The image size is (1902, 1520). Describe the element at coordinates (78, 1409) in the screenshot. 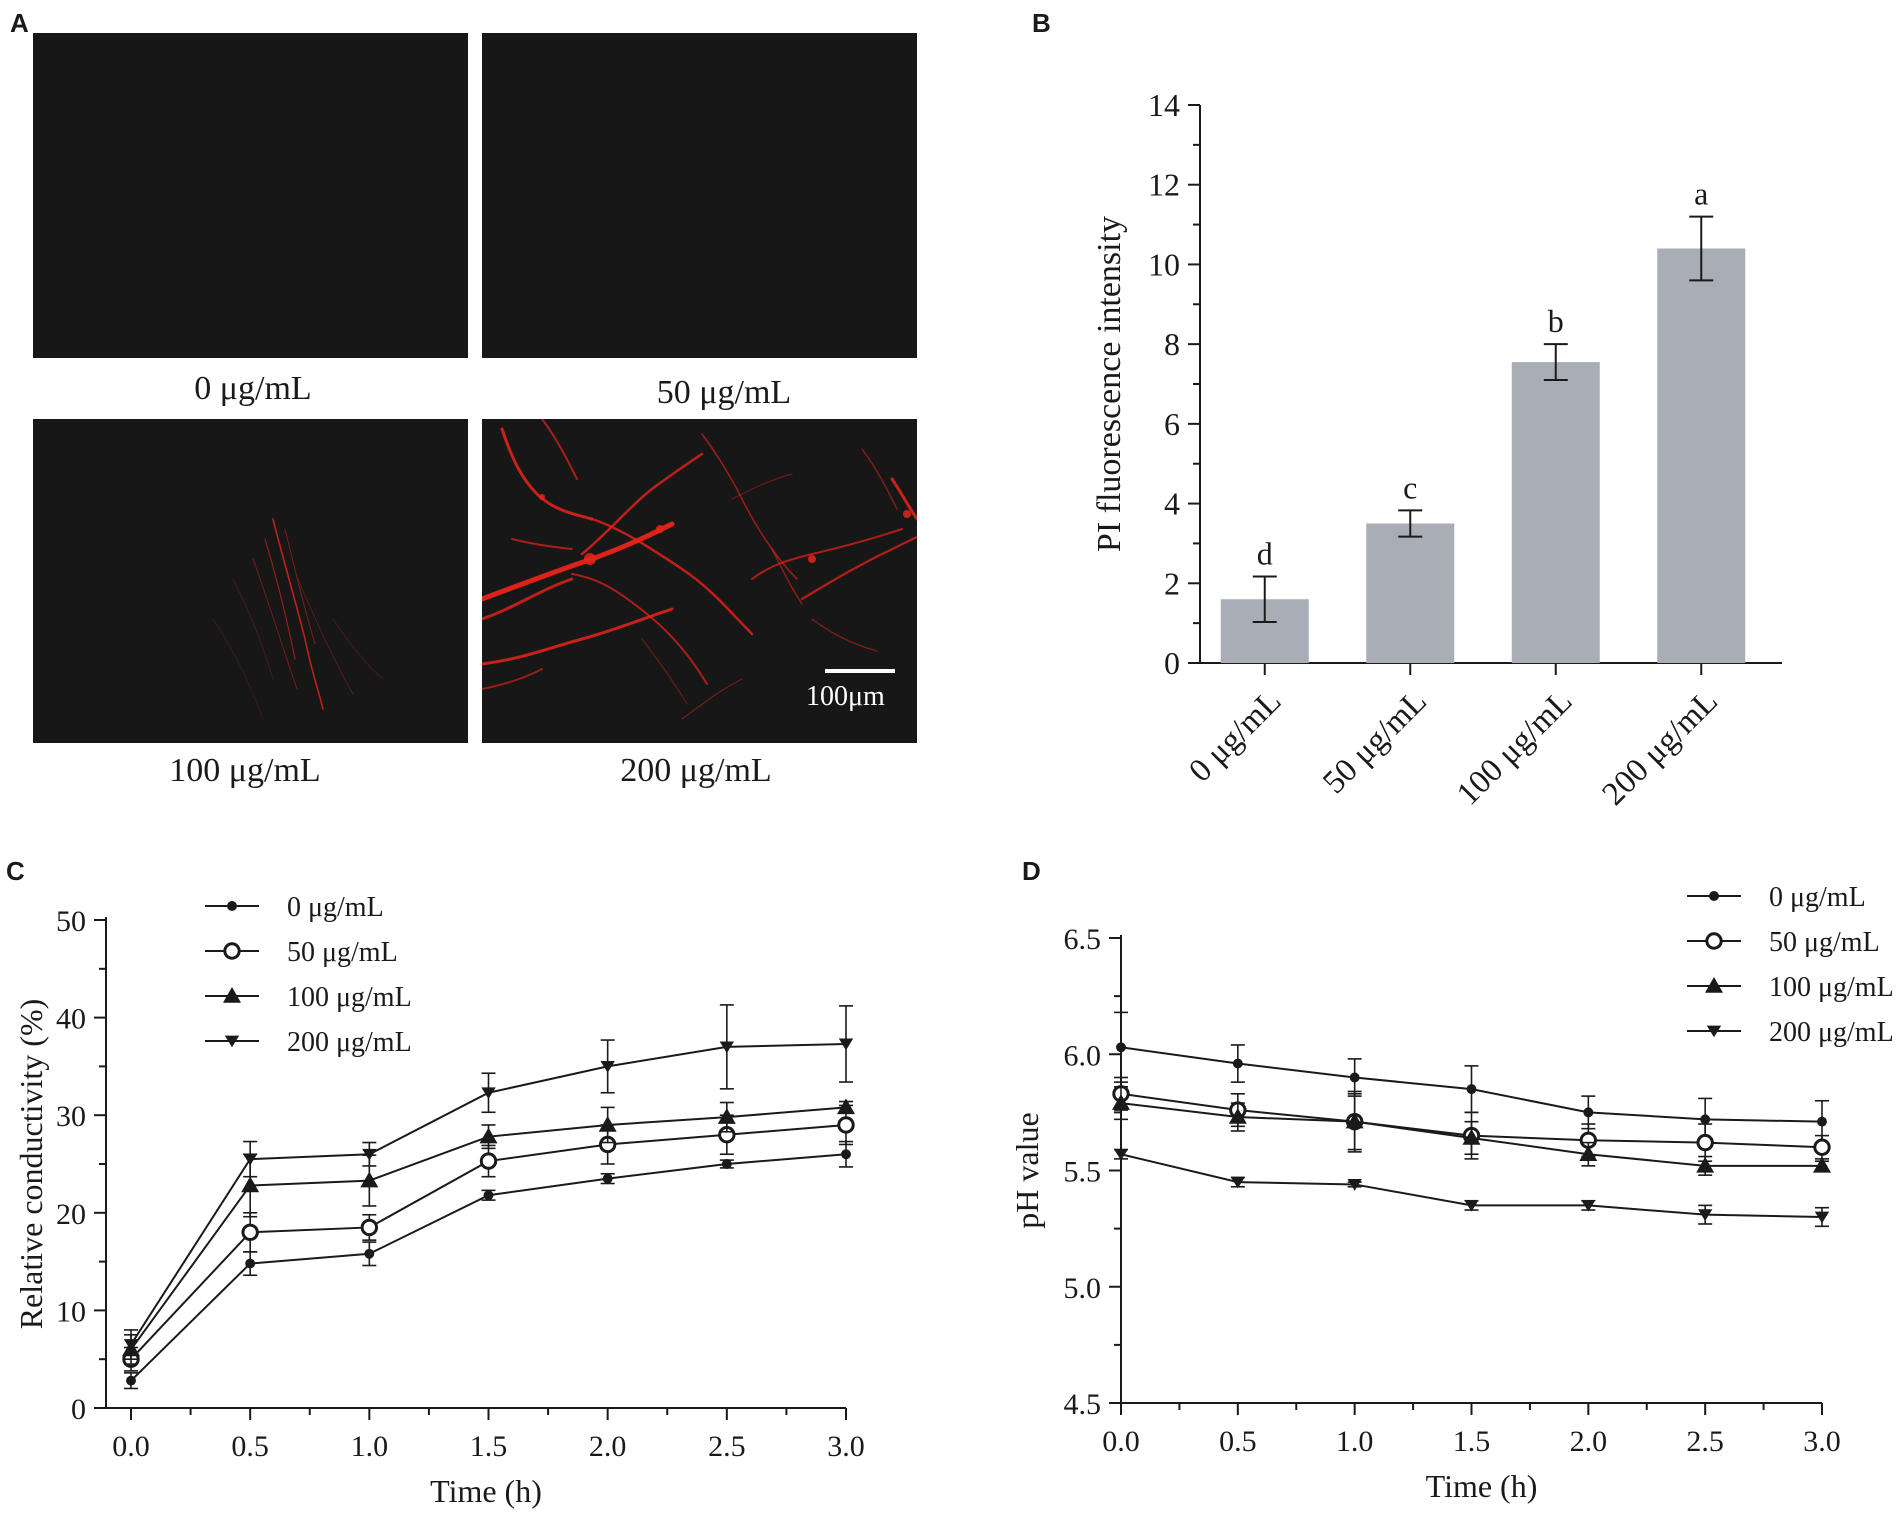

I see `ytick-label: 0` at that location.